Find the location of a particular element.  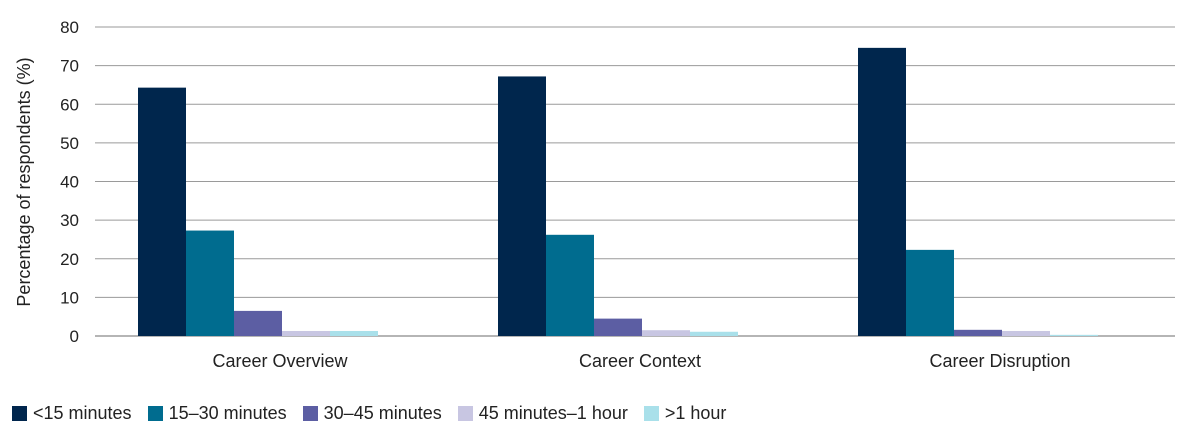

legend-label: >1 hour is located at coordinates (695, 413).